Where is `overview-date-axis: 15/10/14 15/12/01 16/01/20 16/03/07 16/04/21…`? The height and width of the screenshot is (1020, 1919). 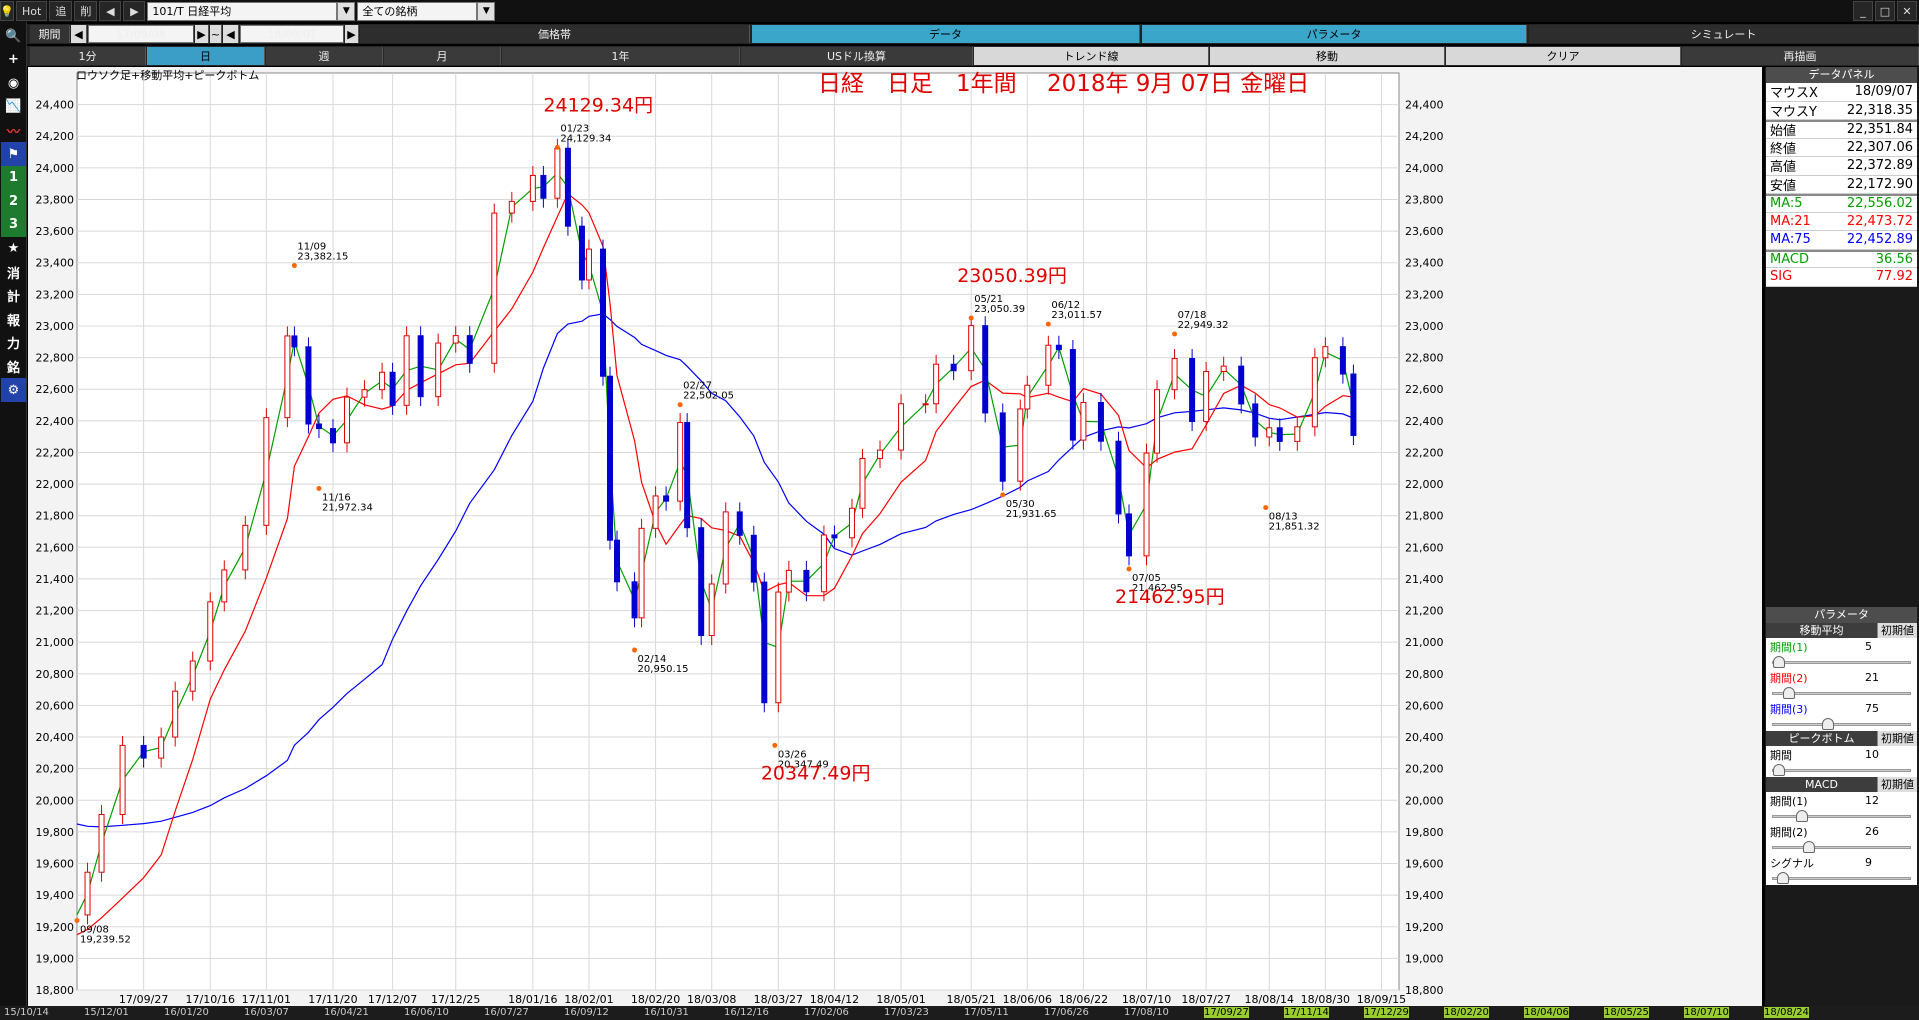
overview-date-axis: 15/10/14 15/12/01 16/01/20 16/03/07 16/04/21… is located at coordinates (959, 1013).